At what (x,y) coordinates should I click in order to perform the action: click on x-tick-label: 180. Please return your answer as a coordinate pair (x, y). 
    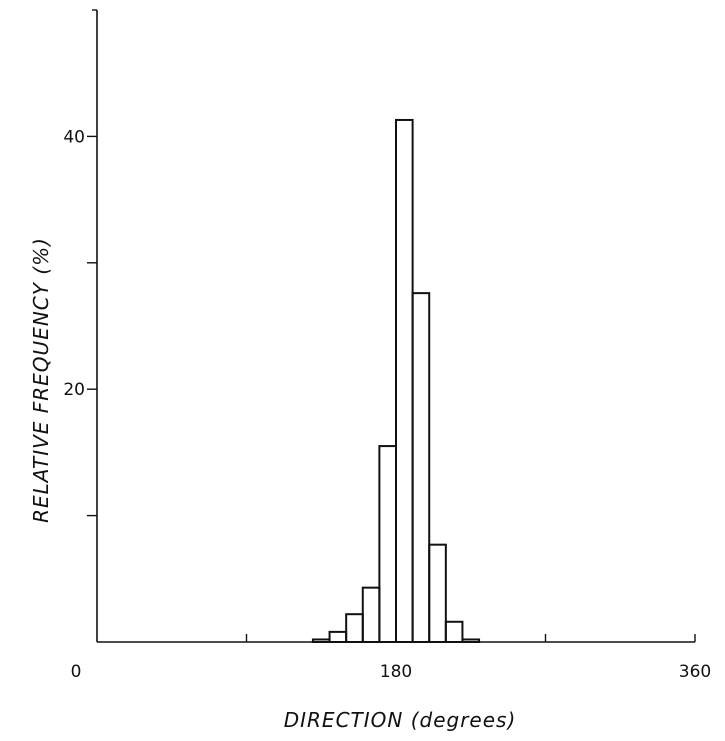
    Looking at the image, I should click on (396, 672).